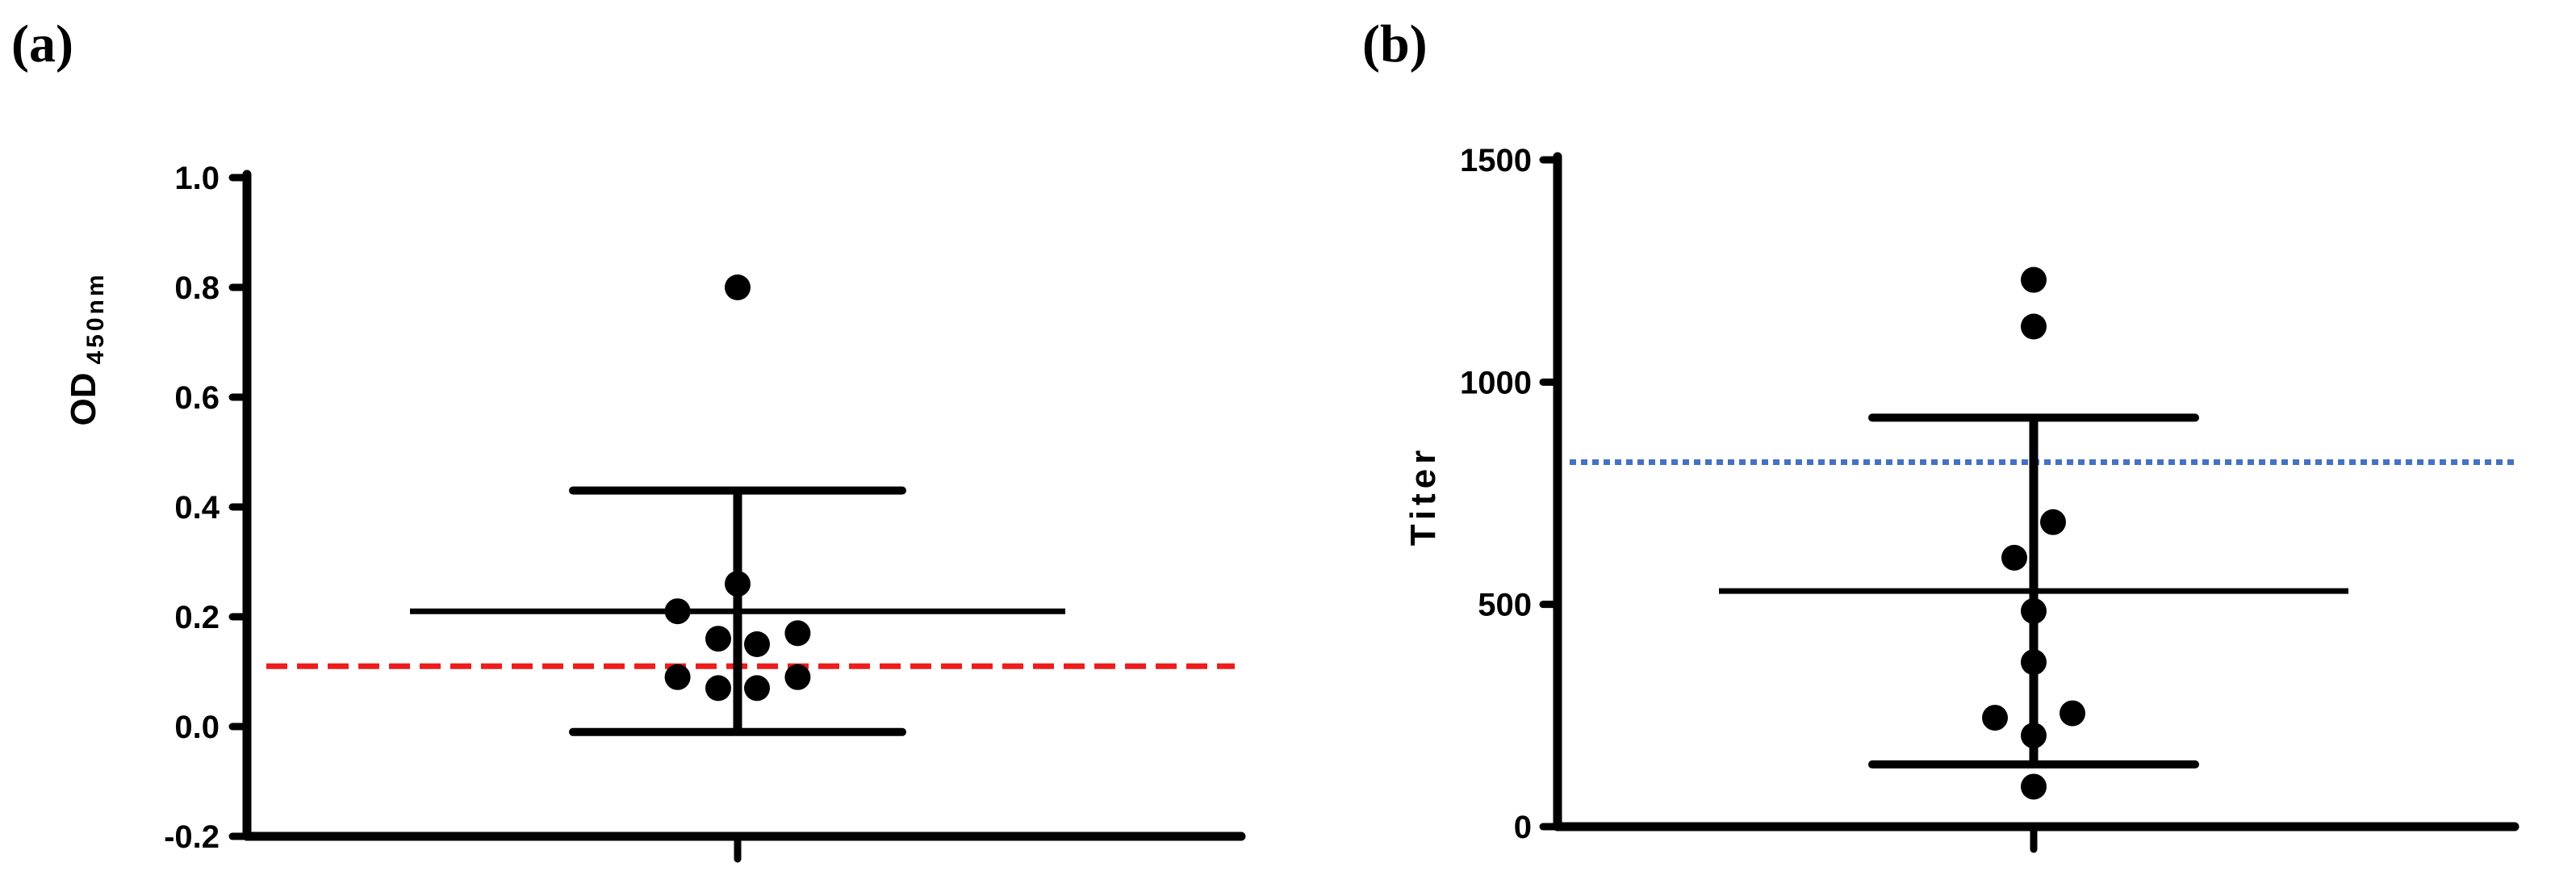 The image size is (2576, 888). What do you see at coordinates (95, 317) in the screenshot?
I see `panel-a-ylabel-subscript: 450nm` at bounding box center [95, 317].